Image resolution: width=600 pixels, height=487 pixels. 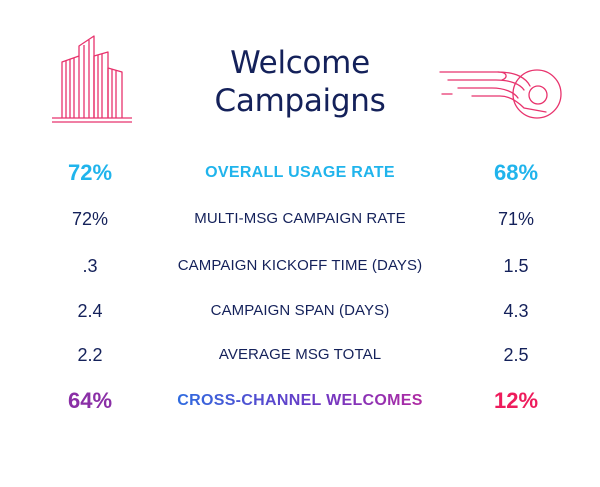 I want to click on metric-label: CAMPAIGN KICKOFF TIME (DAYS), so click(x=300, y=265).